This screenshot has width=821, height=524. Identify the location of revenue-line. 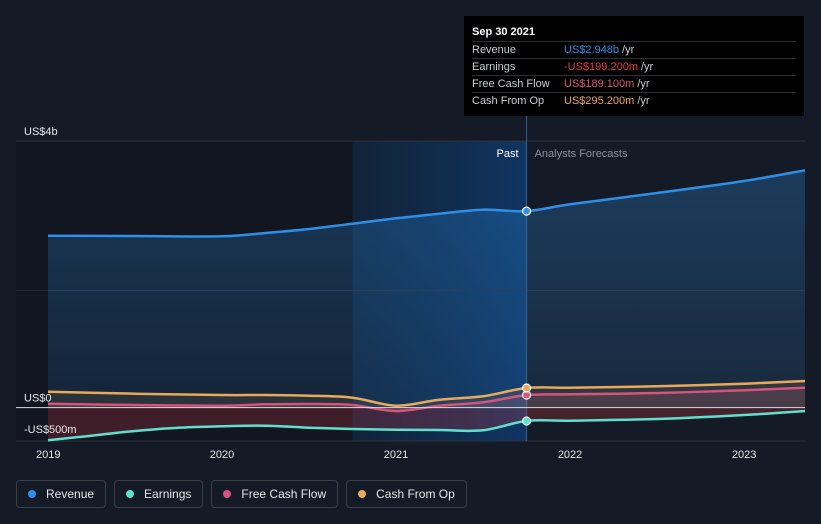
(426, 203).